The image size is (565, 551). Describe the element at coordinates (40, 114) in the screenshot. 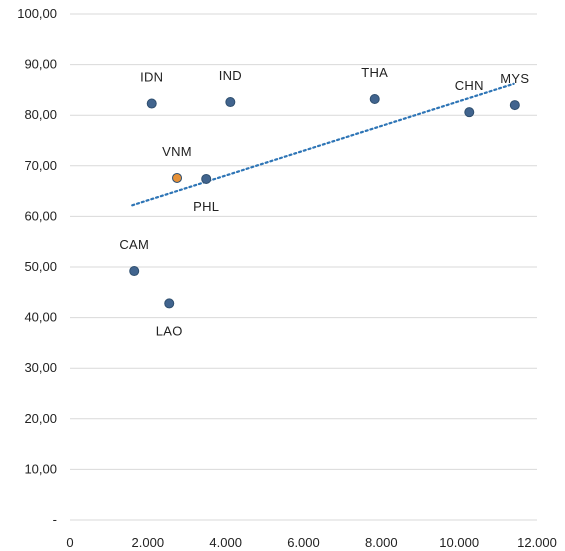

I see `y-tick-label: 80,00` at that location.